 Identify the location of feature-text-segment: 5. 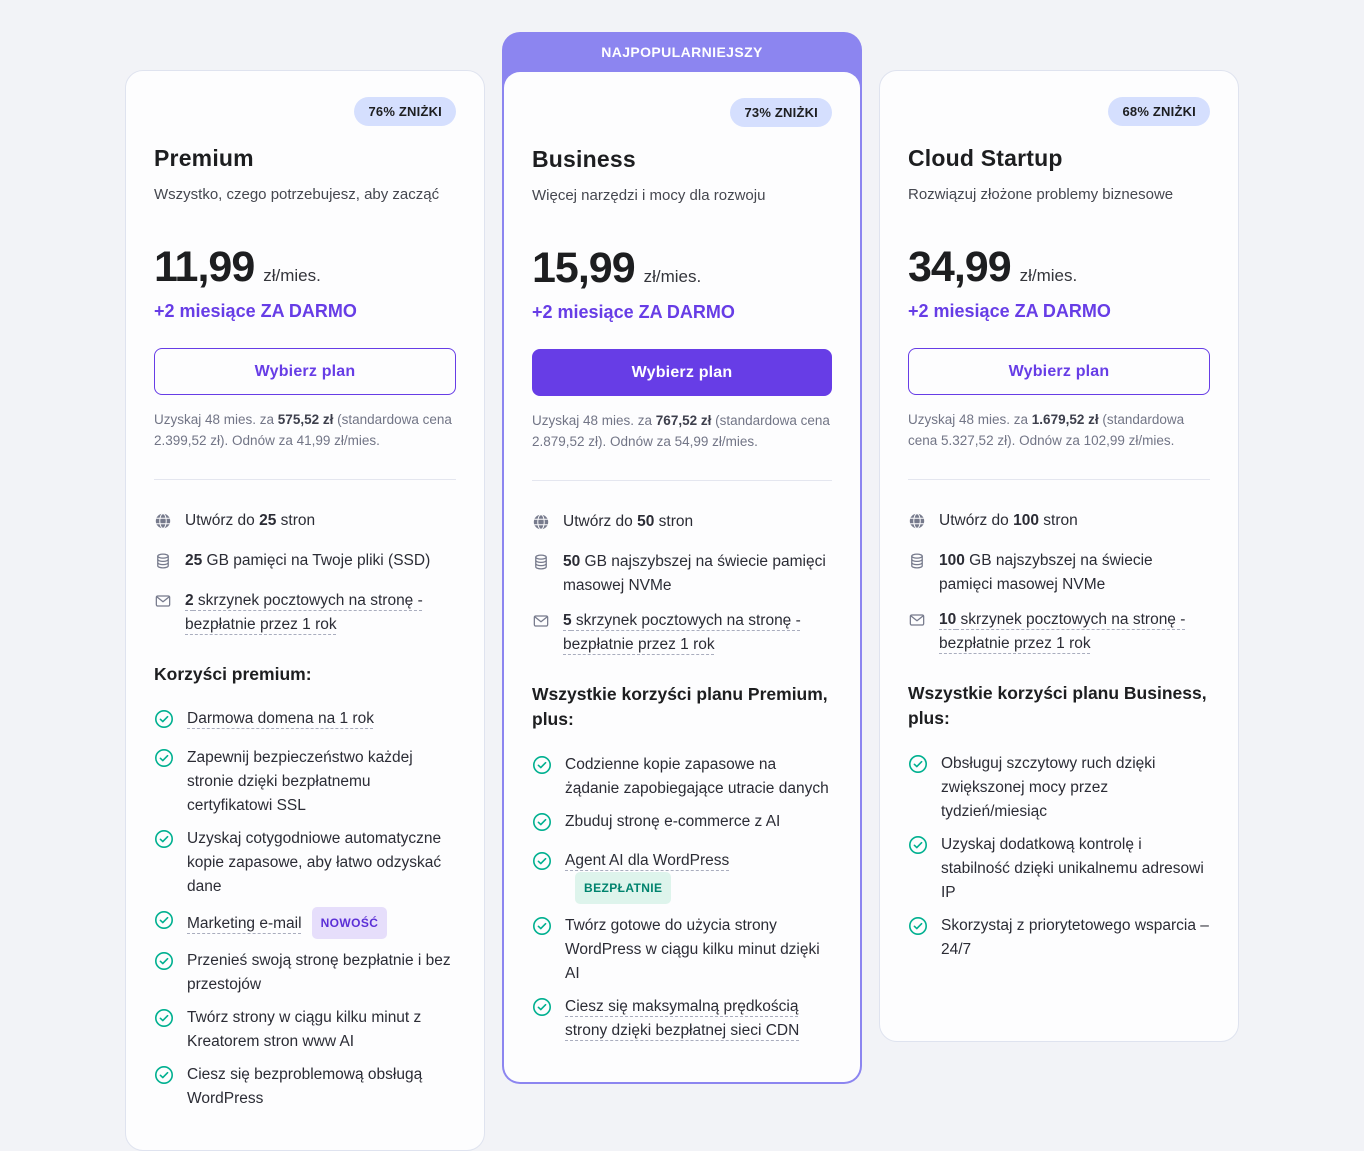
(567, 620).